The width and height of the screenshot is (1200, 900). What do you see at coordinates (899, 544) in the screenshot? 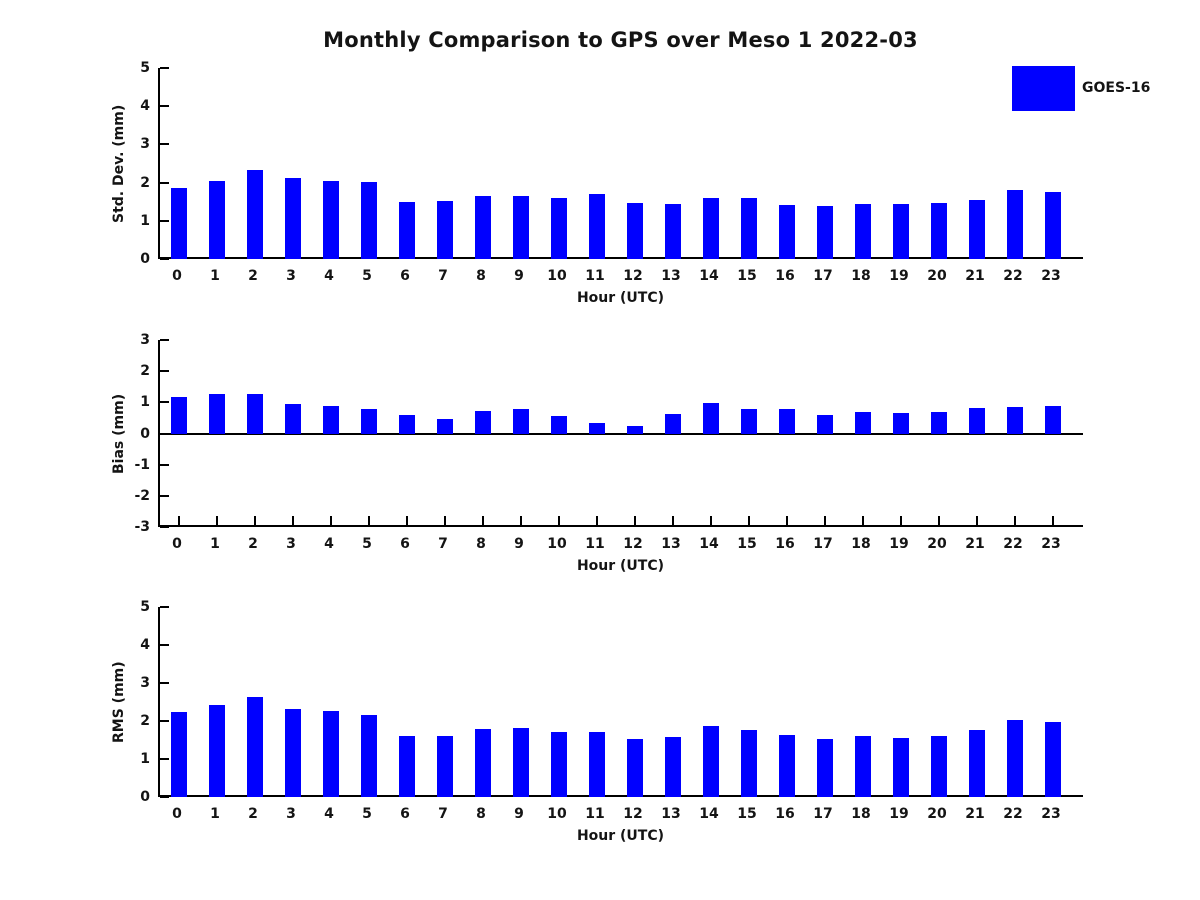
I see `x-tick-label: 19` at bounding box center [899, 544].